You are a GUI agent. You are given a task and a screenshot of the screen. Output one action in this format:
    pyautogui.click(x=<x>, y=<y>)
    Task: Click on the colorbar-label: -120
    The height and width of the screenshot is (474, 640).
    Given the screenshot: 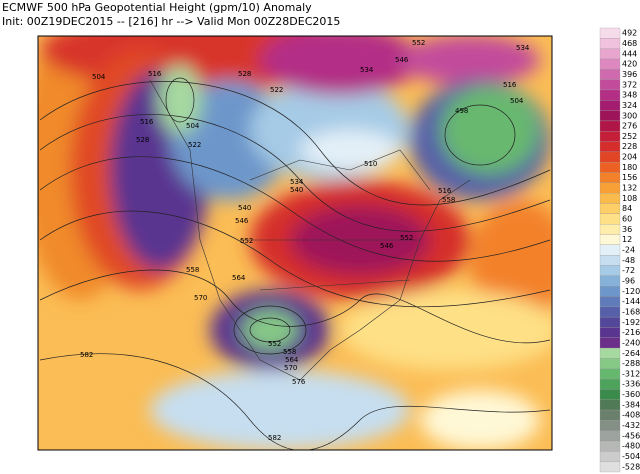 What is the action you would take?
    pyautogui.click(x=631, y=291)
    